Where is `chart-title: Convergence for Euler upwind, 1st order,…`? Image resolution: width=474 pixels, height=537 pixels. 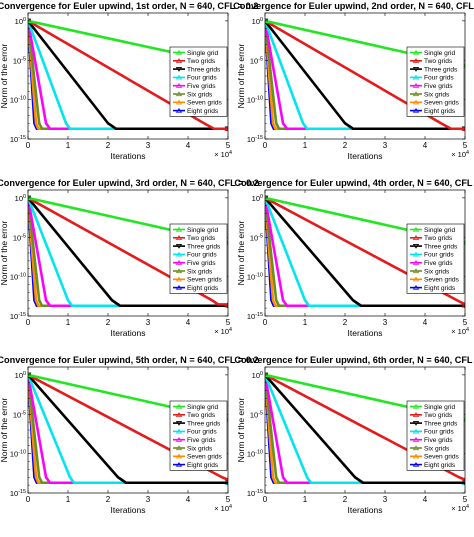
chart-title: Convergence for Euler upwind, 1st order,… is located at coordinates (129, 6).